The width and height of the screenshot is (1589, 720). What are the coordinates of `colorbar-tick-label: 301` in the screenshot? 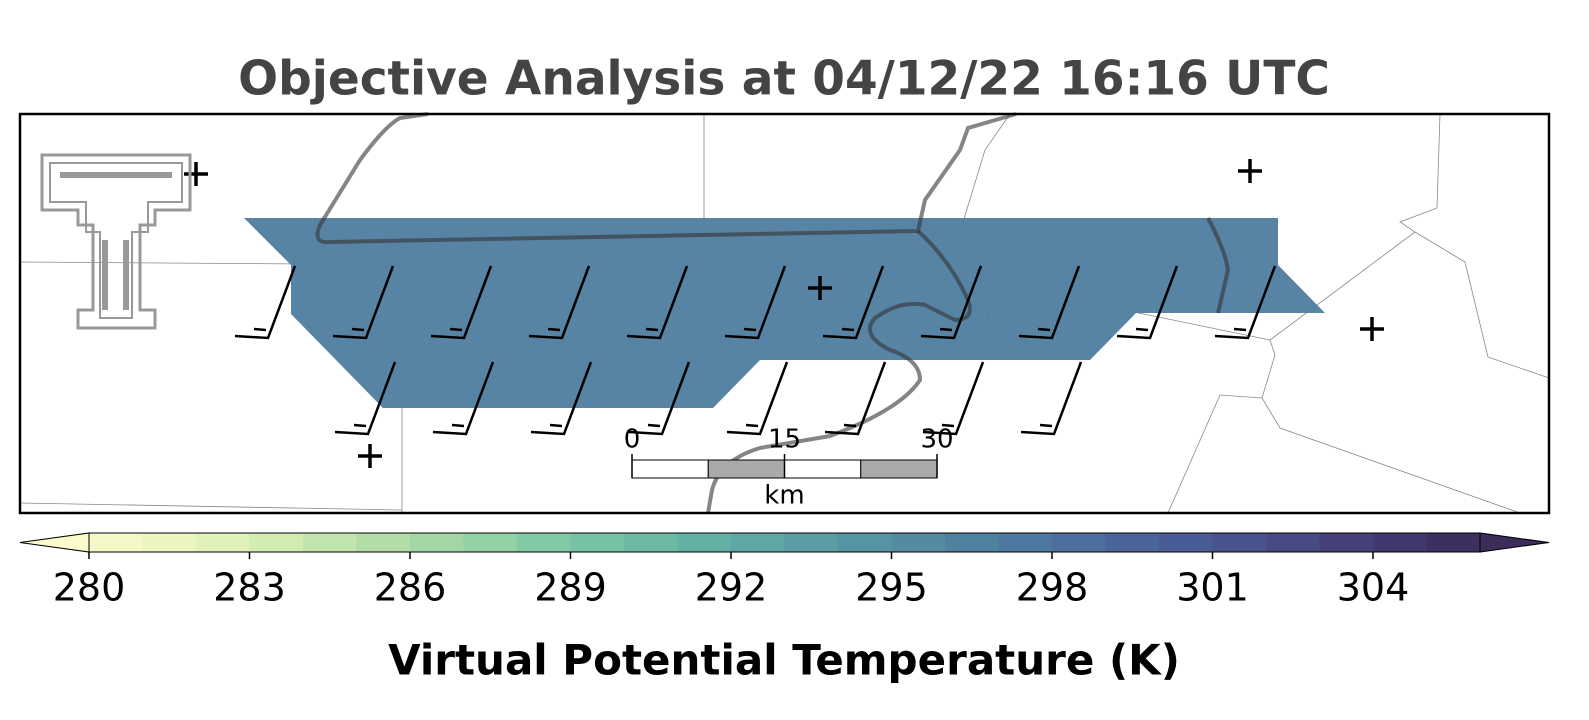 It's located at (1212, 588).